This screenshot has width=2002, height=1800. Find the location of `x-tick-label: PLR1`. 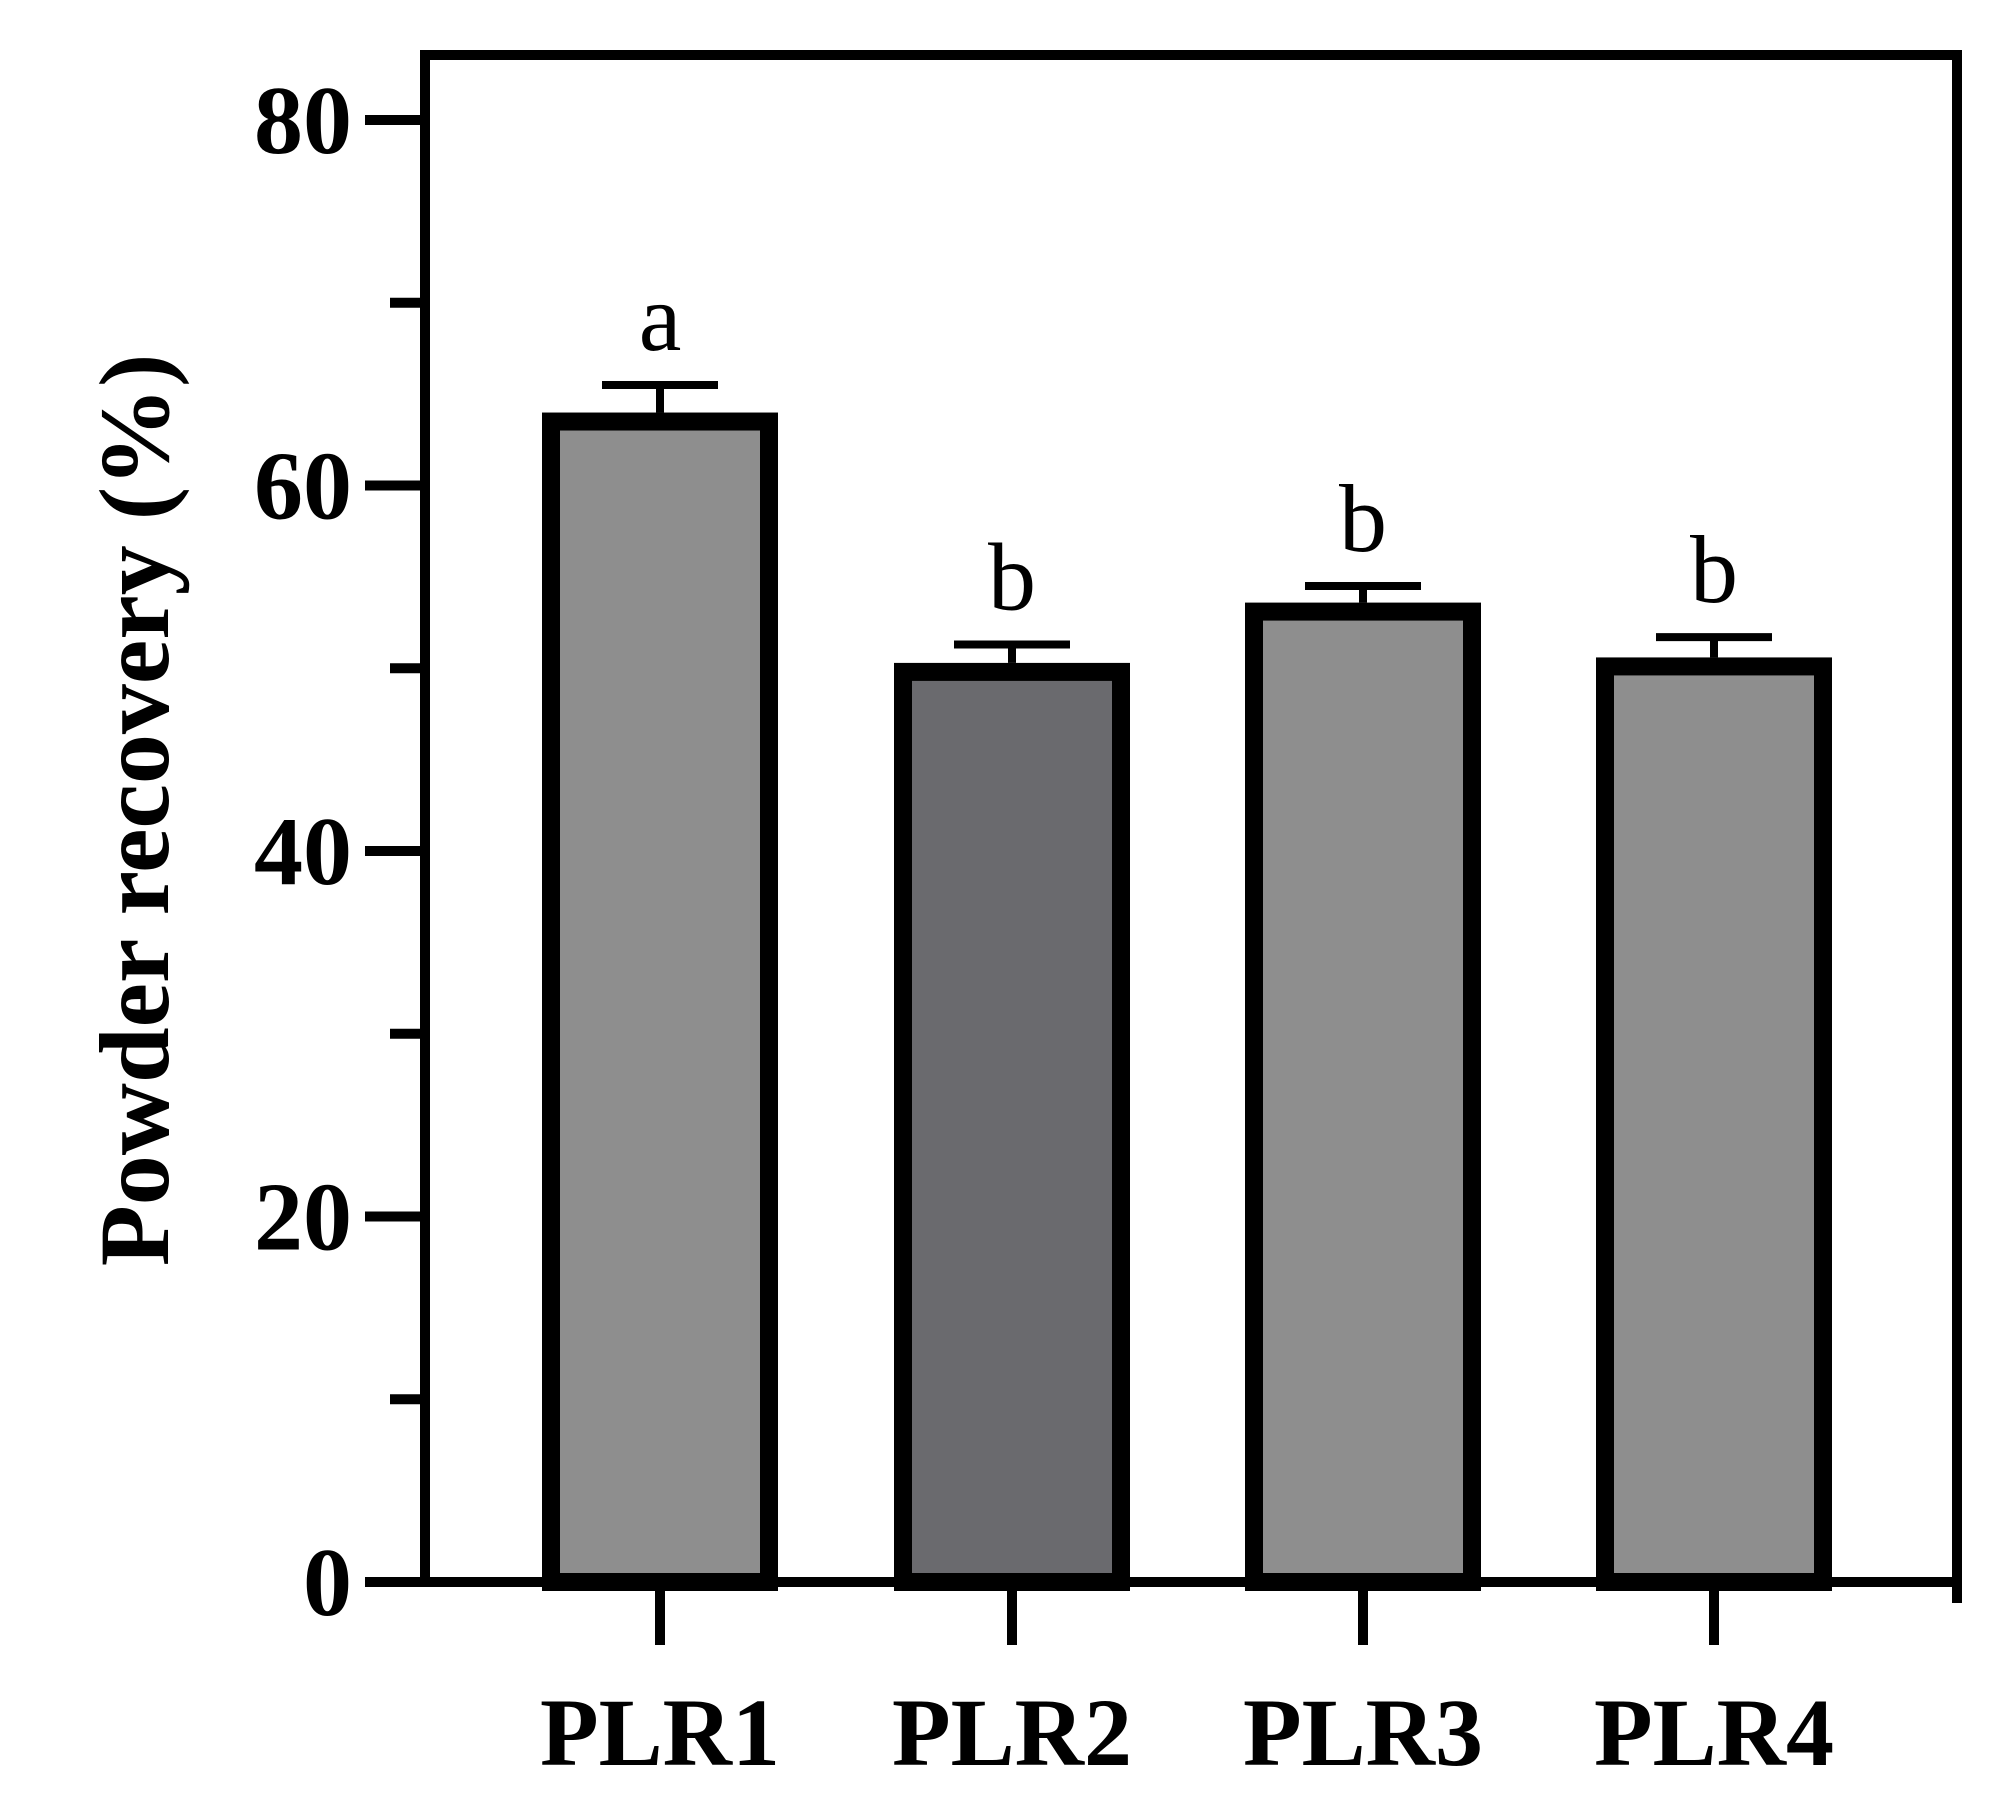

x-tick-label: PLR1 is located at coordinates (660, 1732).